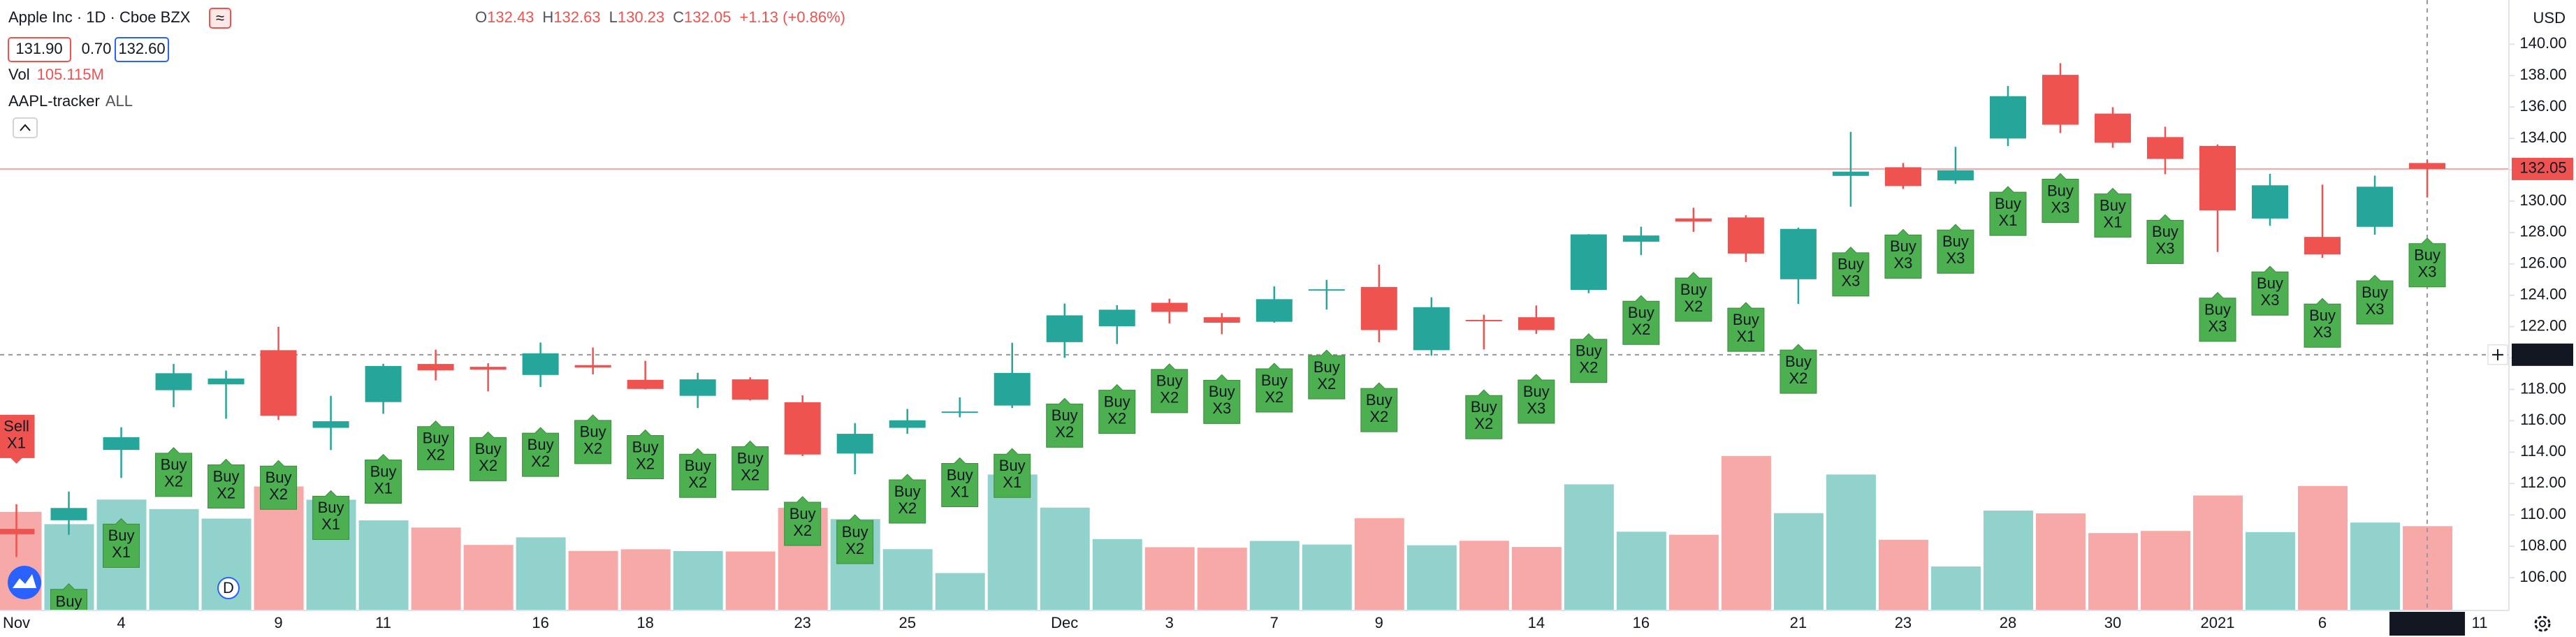 This screenshot has width=2576, height=637. I want to click on crosshair-date: 08 Jan '21, so click(2427, 622).